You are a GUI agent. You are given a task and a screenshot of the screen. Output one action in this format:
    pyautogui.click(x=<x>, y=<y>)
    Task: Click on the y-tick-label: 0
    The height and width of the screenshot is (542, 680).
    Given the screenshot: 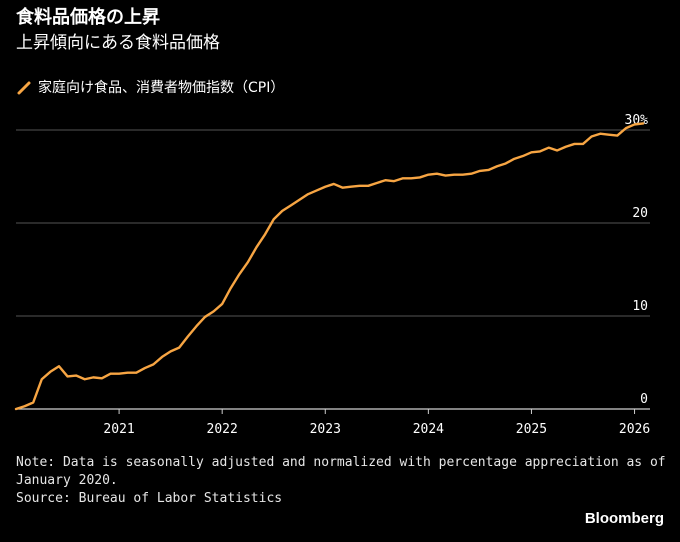 What is the action you would take?
    pyautogui.click(x=644, y=399)
    